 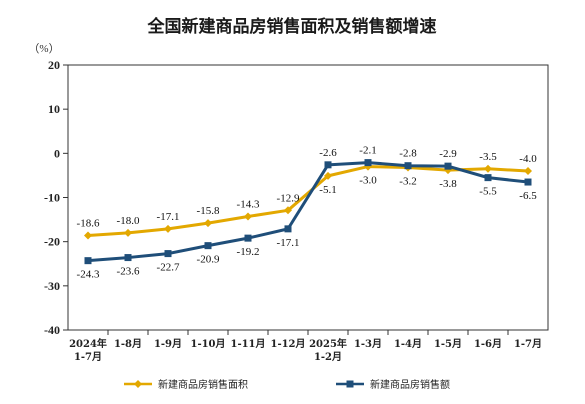 What do you see at coordinates (54, 65) in the screenshot?
I see `y-tick-label: 20` at bounding box center [54, 65].